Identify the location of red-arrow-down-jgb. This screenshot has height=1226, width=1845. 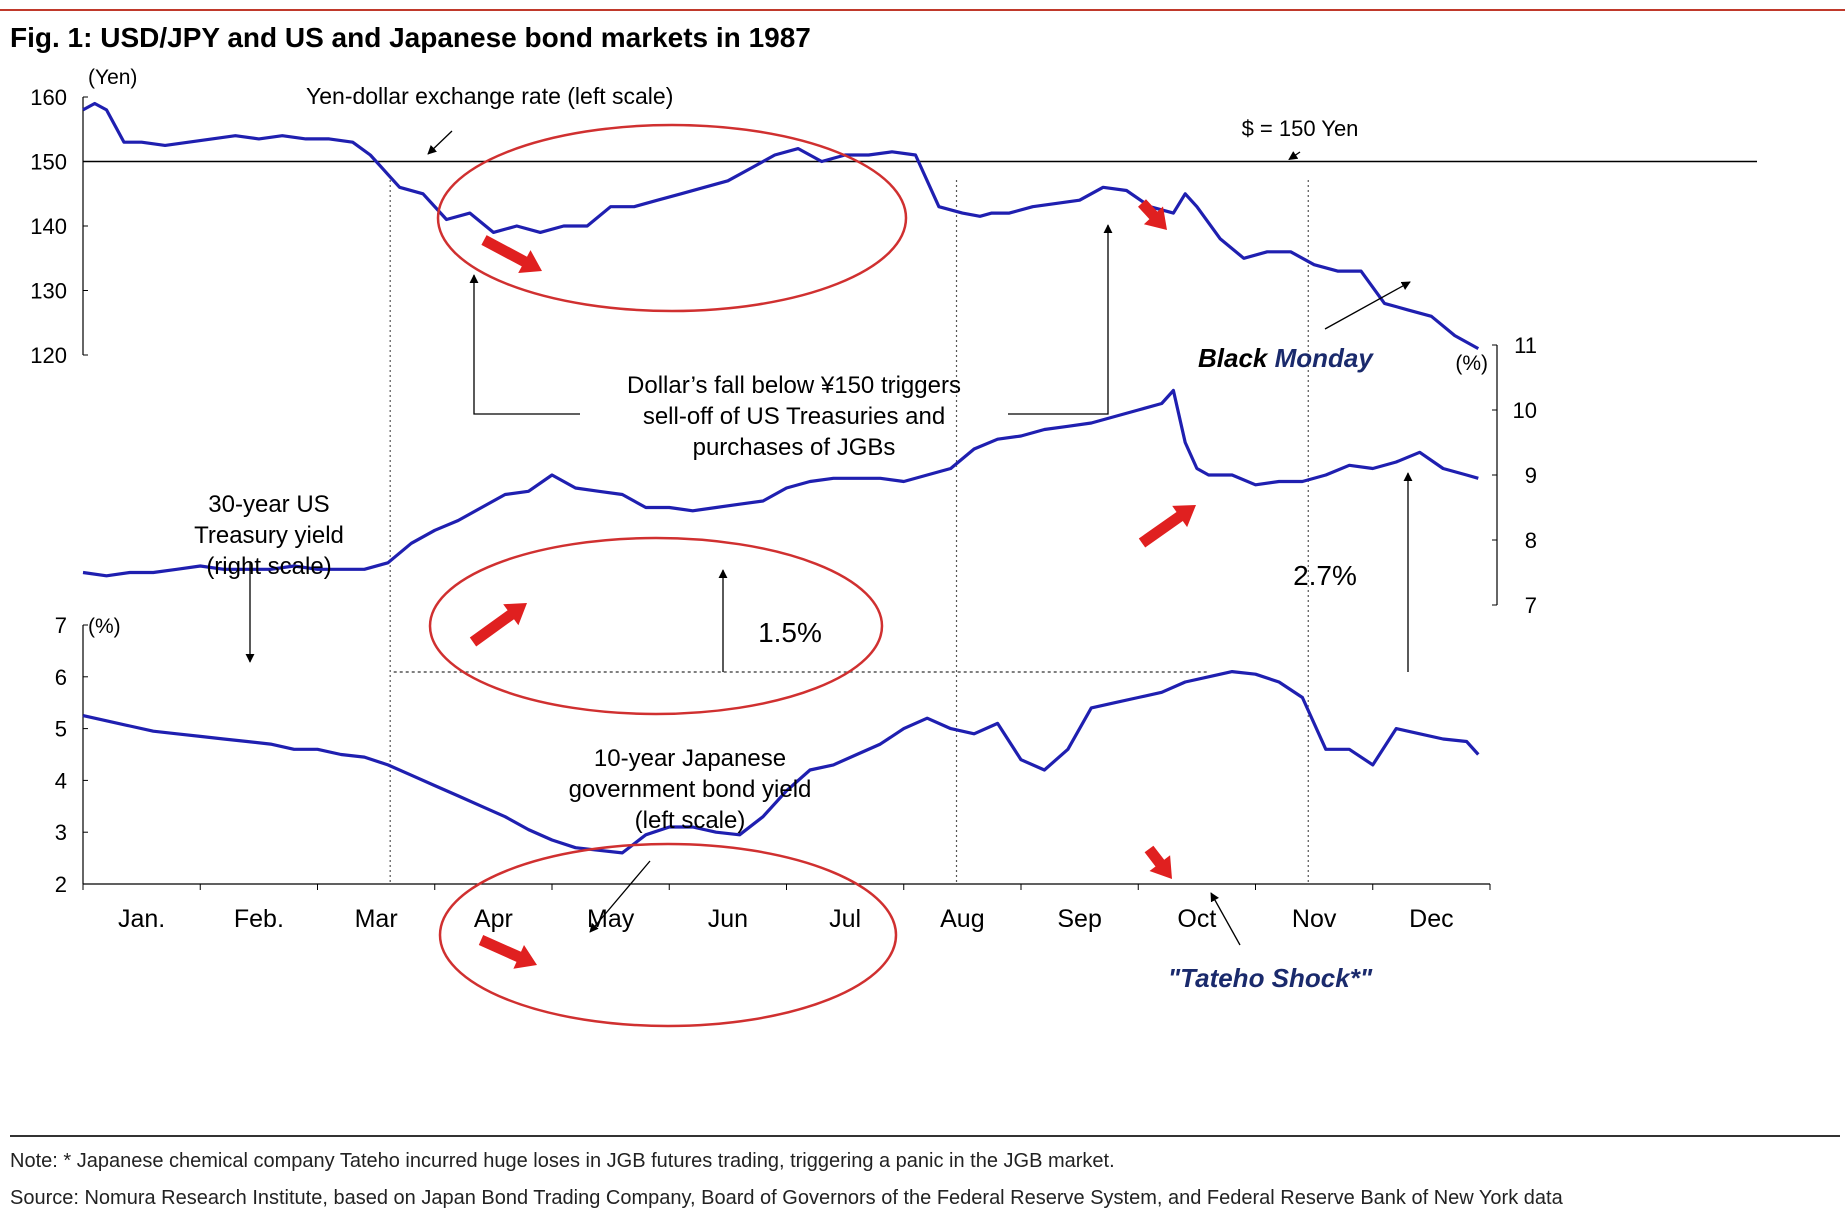
(507, 952).